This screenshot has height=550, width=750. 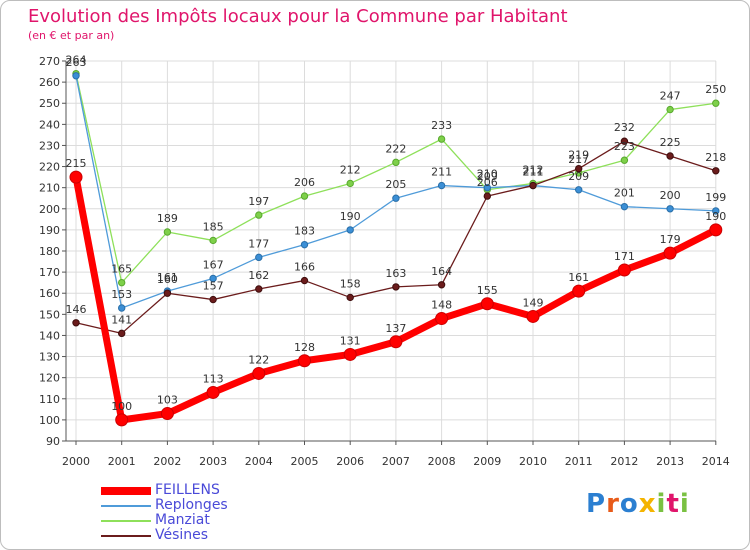 What do you see at coordinates (305, 461) in the screenshot?
I see `x-tick-label: 2005` at bounding box center [305, 461].